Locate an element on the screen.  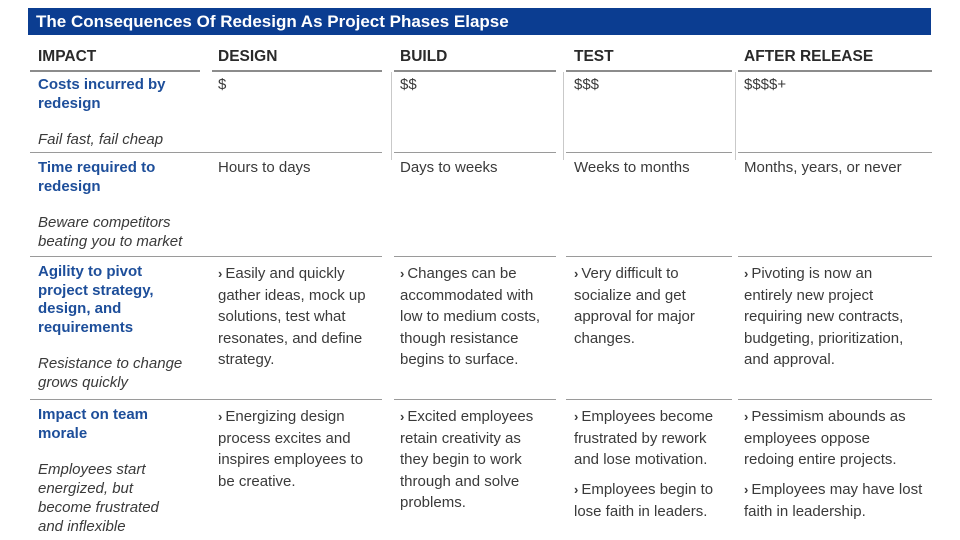
impact-morale: Impact on team morale is located at coordinates (93, 424).